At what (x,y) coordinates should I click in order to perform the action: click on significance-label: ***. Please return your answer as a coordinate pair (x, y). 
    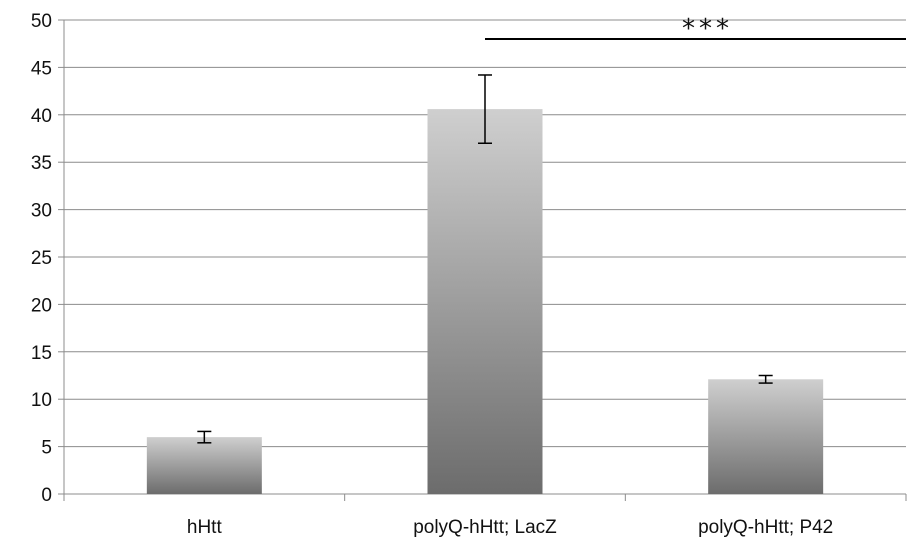
    Looking at the image, I should click on (707, 29).